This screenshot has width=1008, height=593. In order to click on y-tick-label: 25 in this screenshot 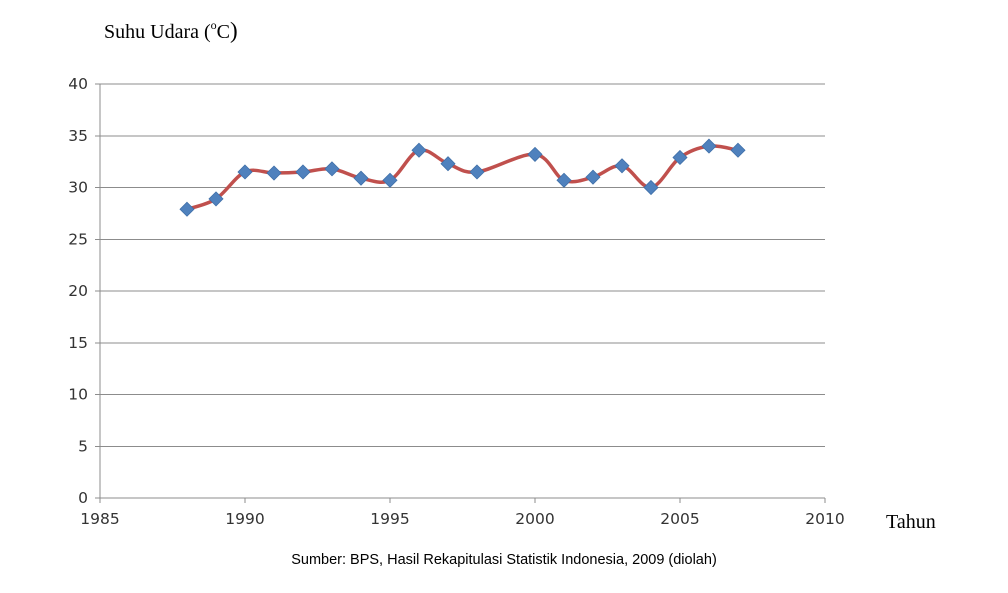, I will do `click(78, 239)`.